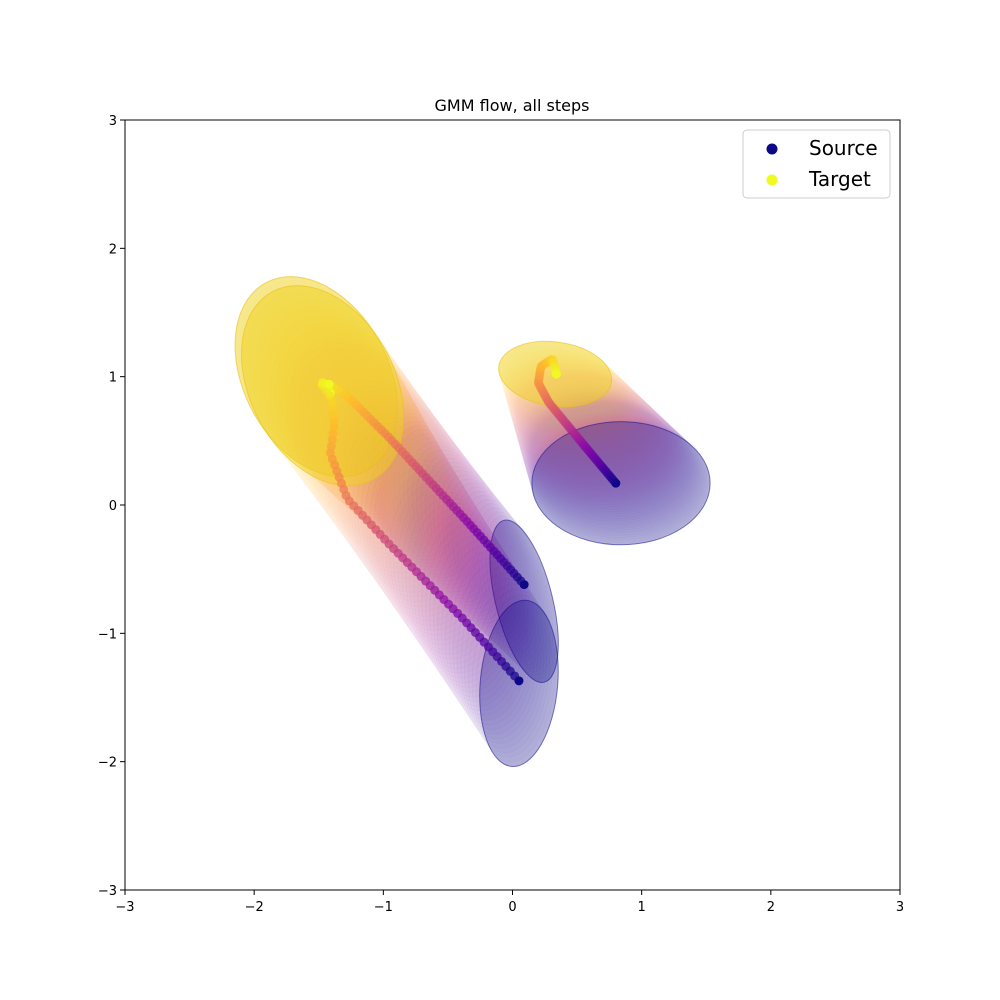 The image size is (1000, 1000). What do you see at coordinates (772, 180) in the screenshot?
I see `legend-marker-target` at bounding box center [772, 180].